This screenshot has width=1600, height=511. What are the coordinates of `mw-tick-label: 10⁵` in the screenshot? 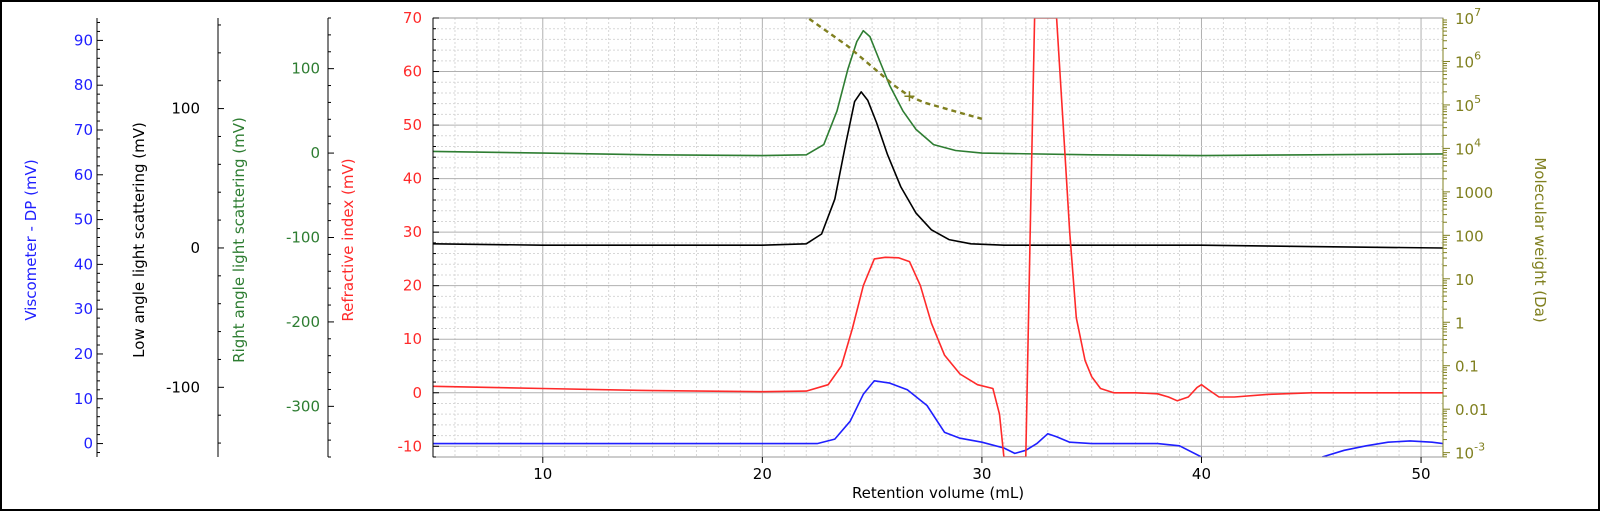 It's located at (1468, 104).